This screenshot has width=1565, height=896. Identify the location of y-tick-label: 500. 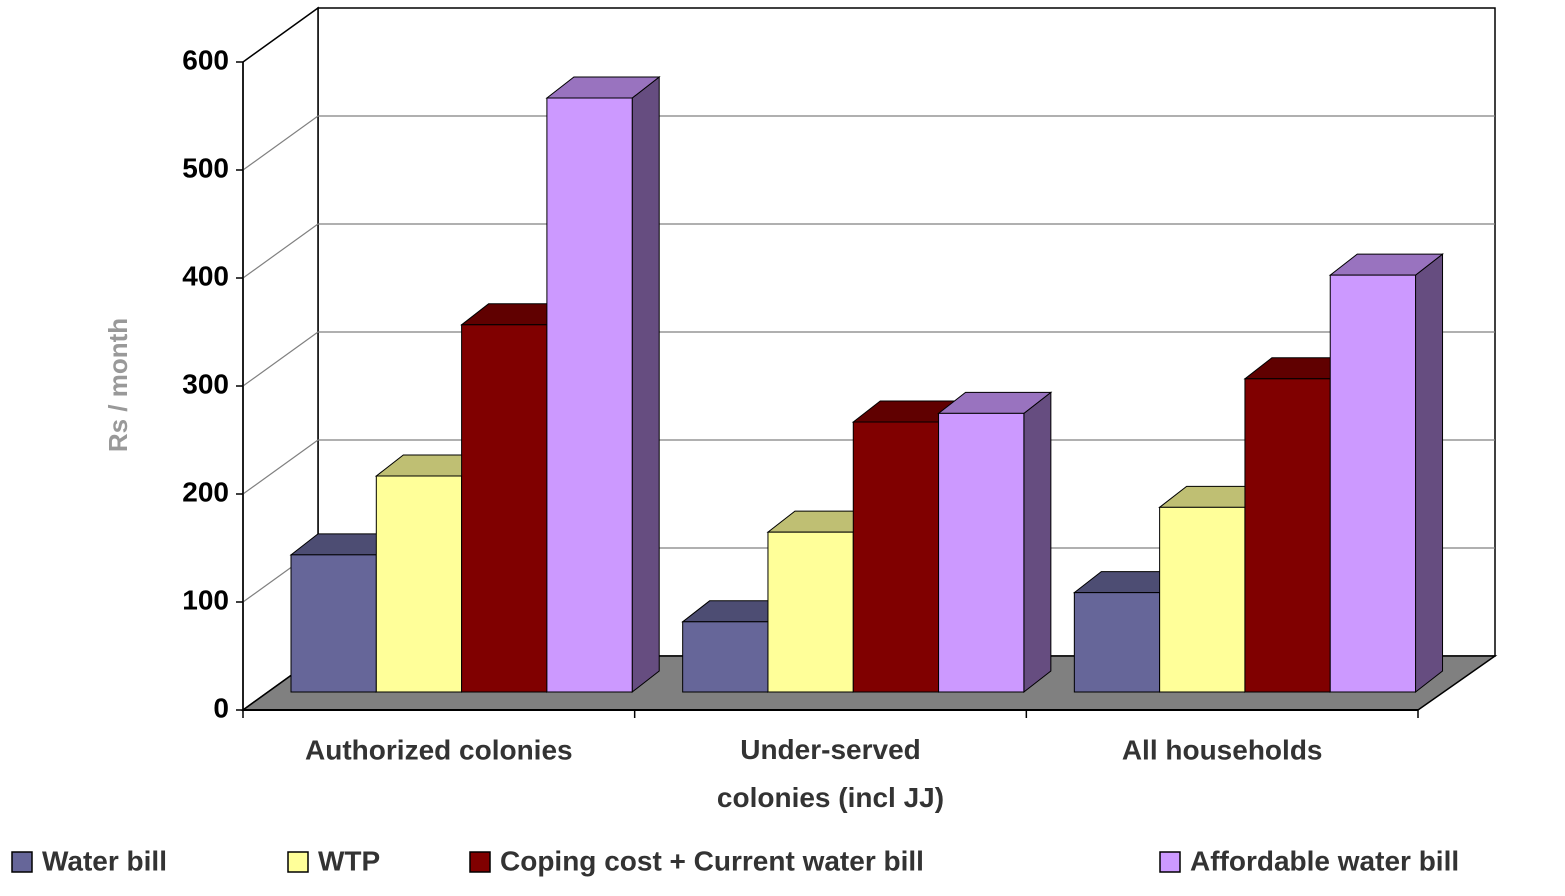
(205, 167).